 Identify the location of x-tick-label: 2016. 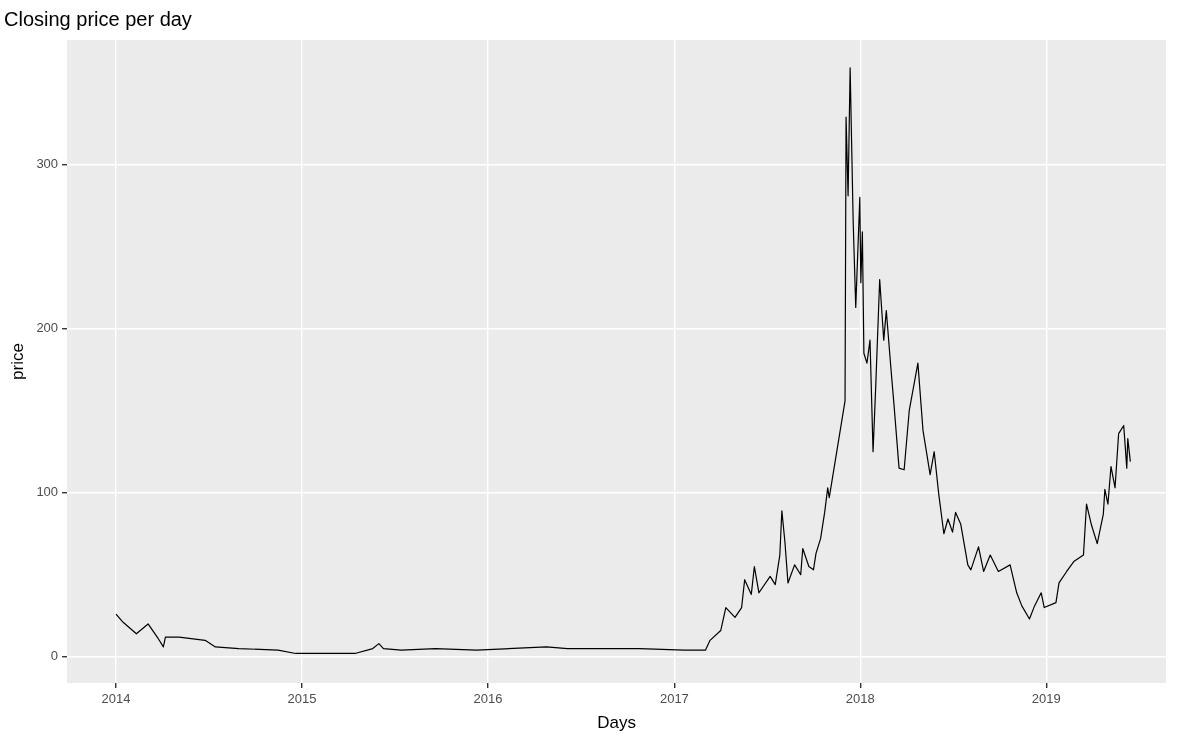
(488, 699).